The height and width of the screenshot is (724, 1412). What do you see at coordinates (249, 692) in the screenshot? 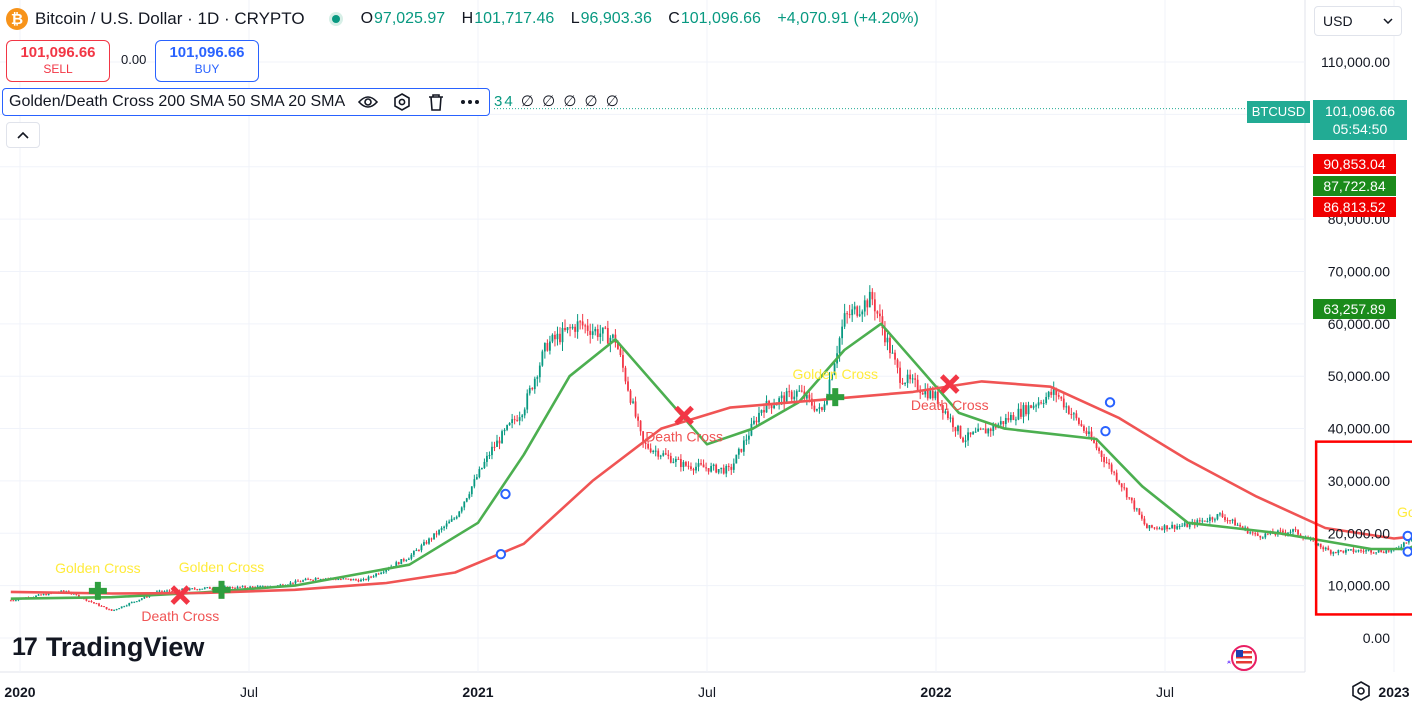
I see `x-tick-label: Jul` at bounding box center [249, 692].